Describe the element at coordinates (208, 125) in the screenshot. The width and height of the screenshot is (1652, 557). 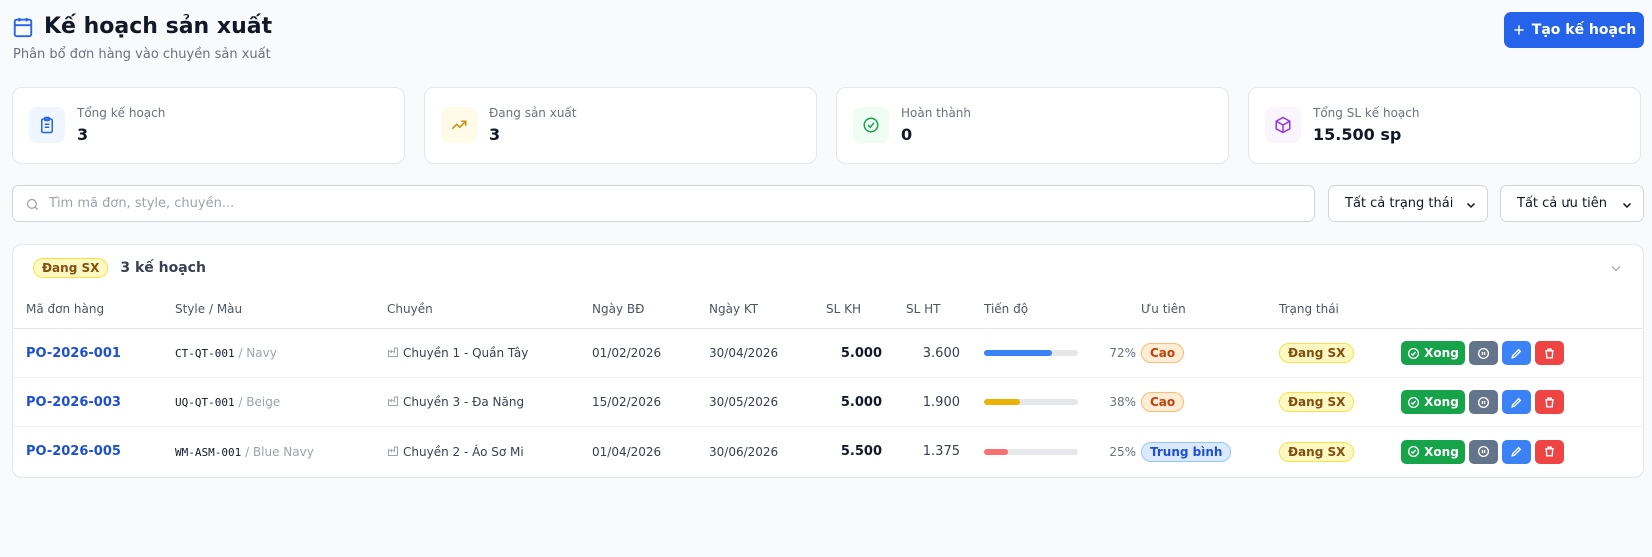
I see `stat-card: Tổng kế hoạch 3` at that location.